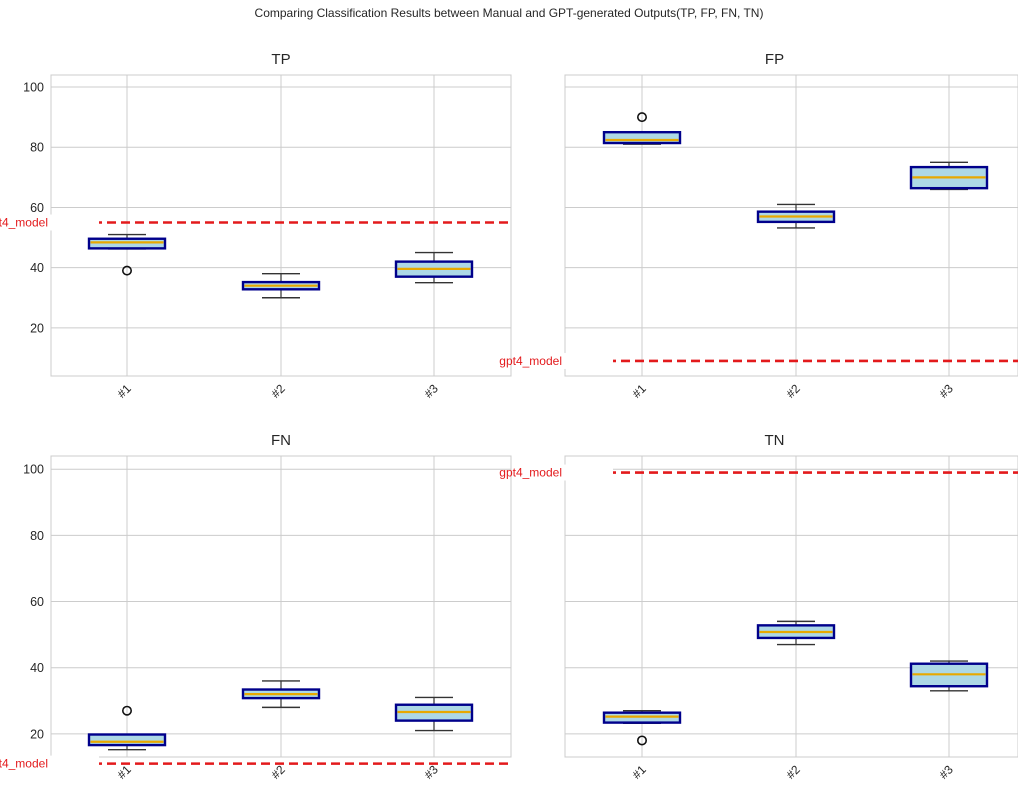 Image resolution: width=1018 pixels, height=785 pixels. I want to click on subplot-title: FP, so click(774, 59).